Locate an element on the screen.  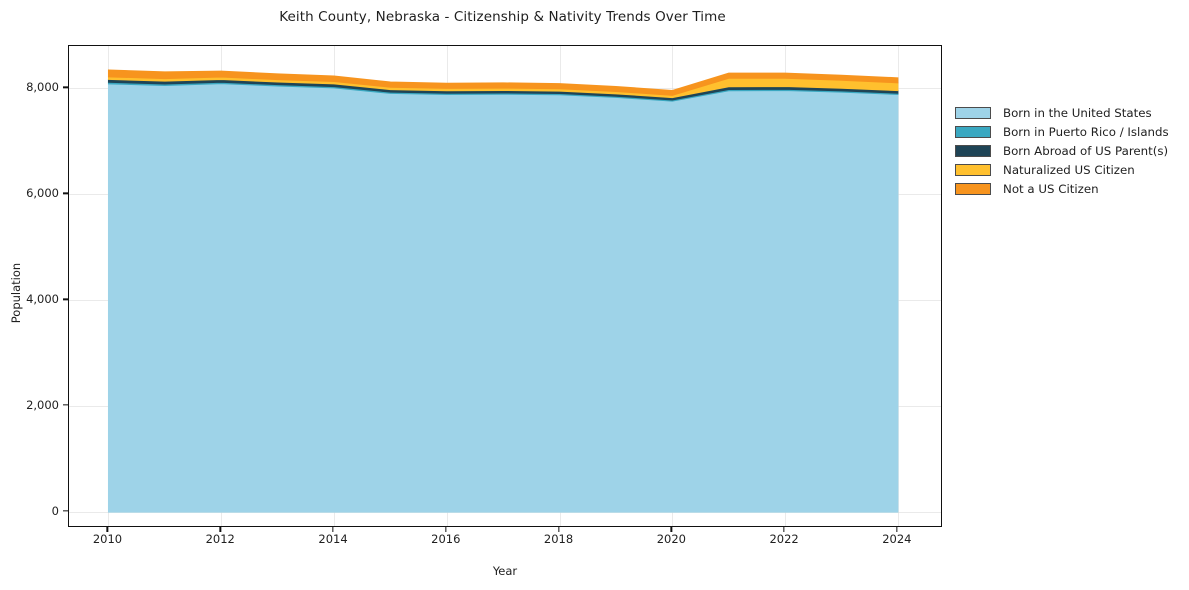
legend-item: Not a US Citizen is located at coordinates (1071, 189).